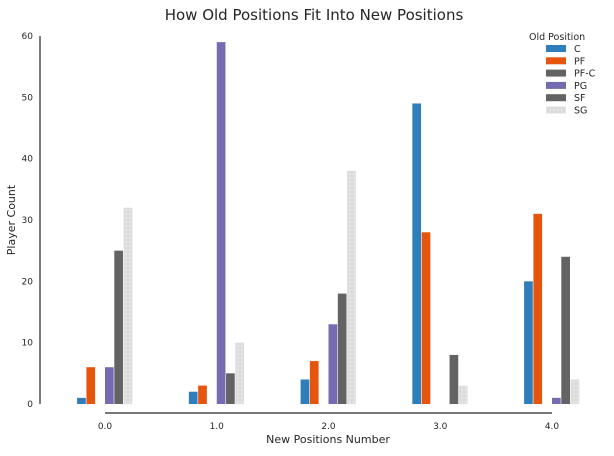  What do you see at coordinates (328, 439) in the screenshot?
I see `x-axis-label: New Positions Number` at bounding box center [328, 439].